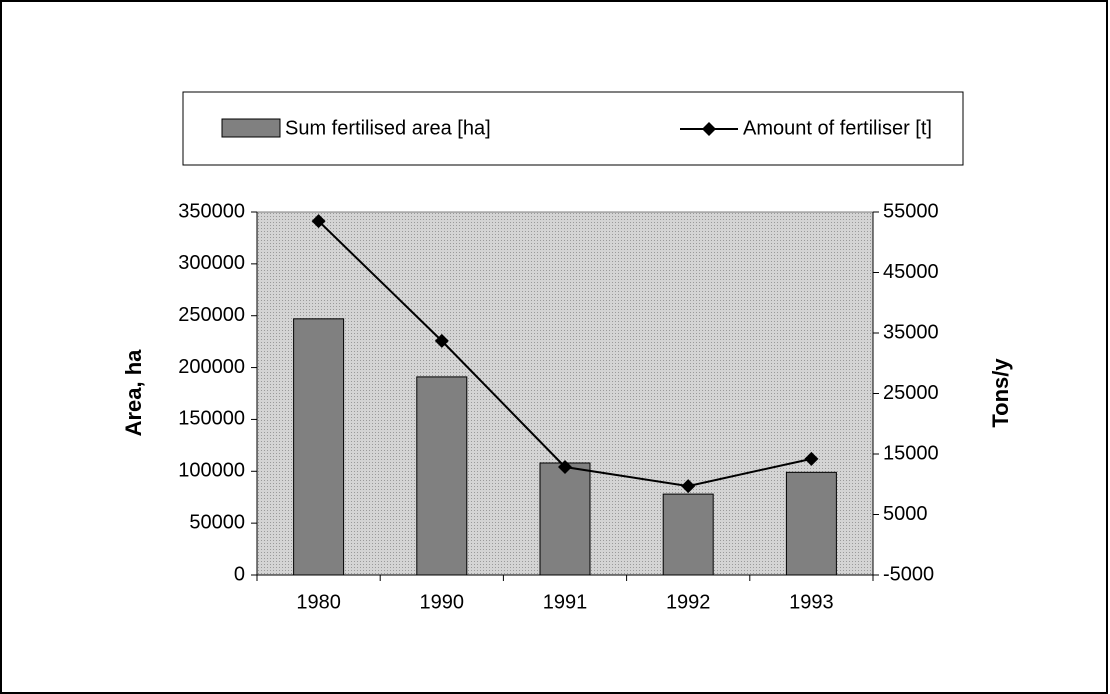 The width and height of the screenshot is (1110, 694). Describe the element at coordinates (911, 393) in the screenshot. I see `y2-tick-label: 25000` at that location.